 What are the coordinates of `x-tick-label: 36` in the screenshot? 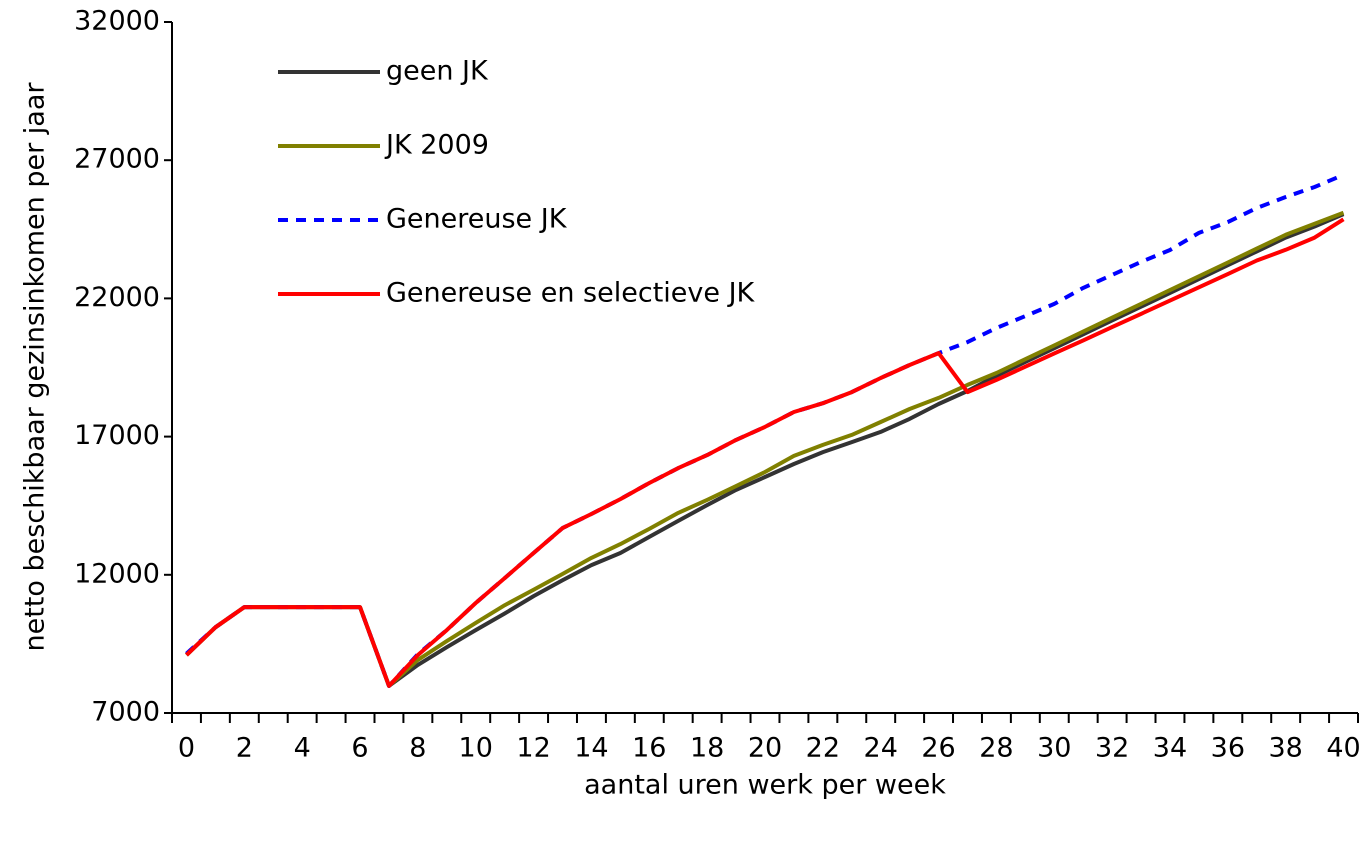 It's located at (1228, 748).